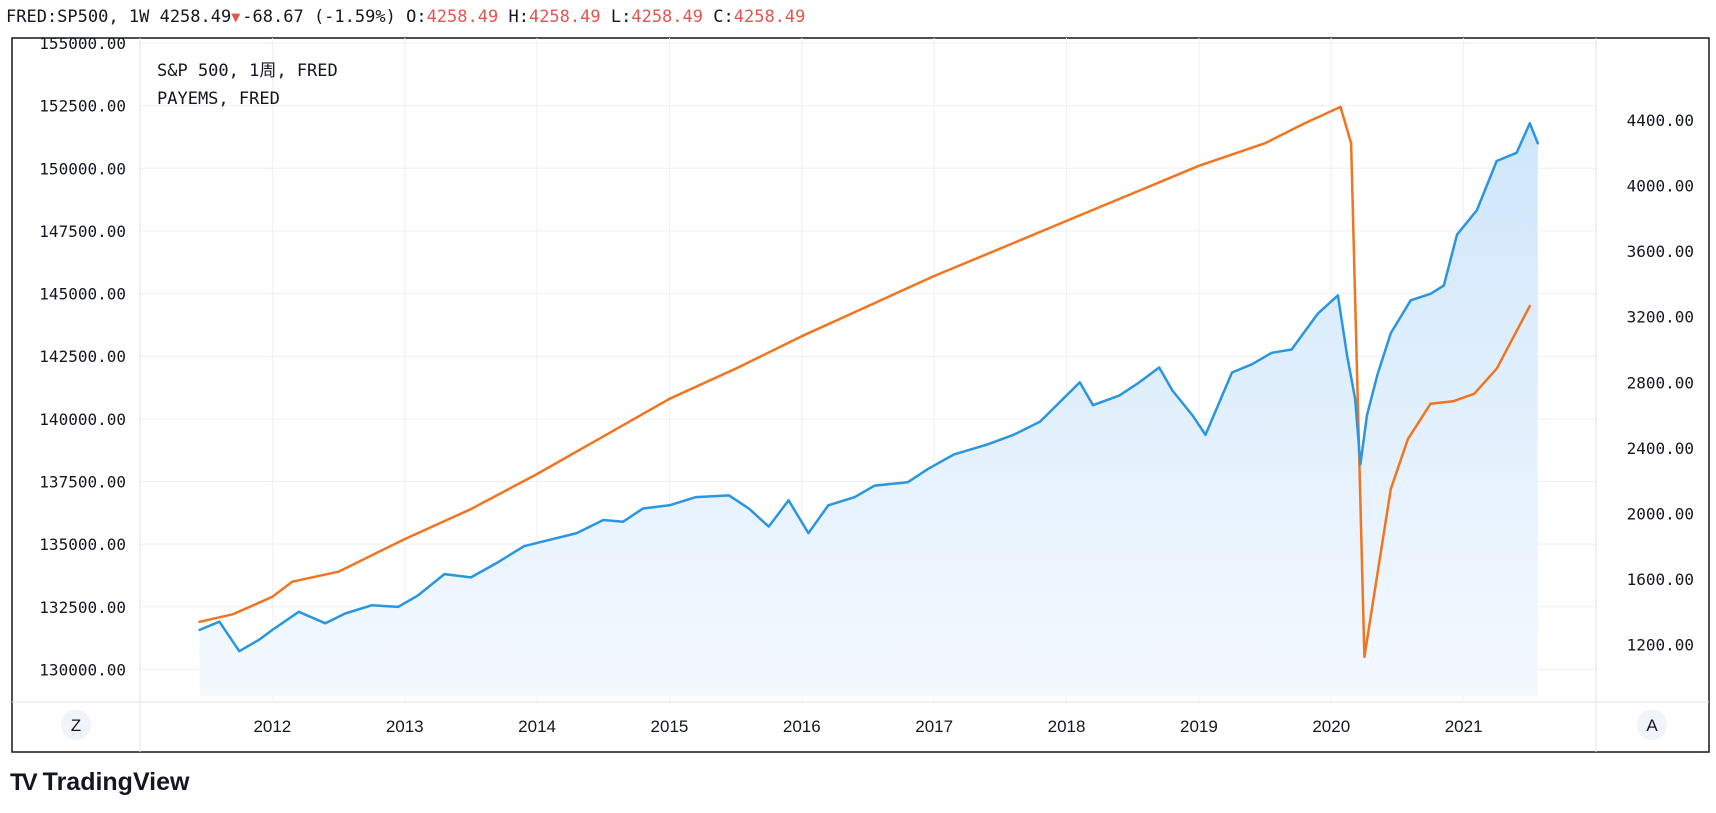 Image resolution: width=1716 pixels, height=813 pixels. I want to click on x-axis-tick: 2020, so click(1331, 726).